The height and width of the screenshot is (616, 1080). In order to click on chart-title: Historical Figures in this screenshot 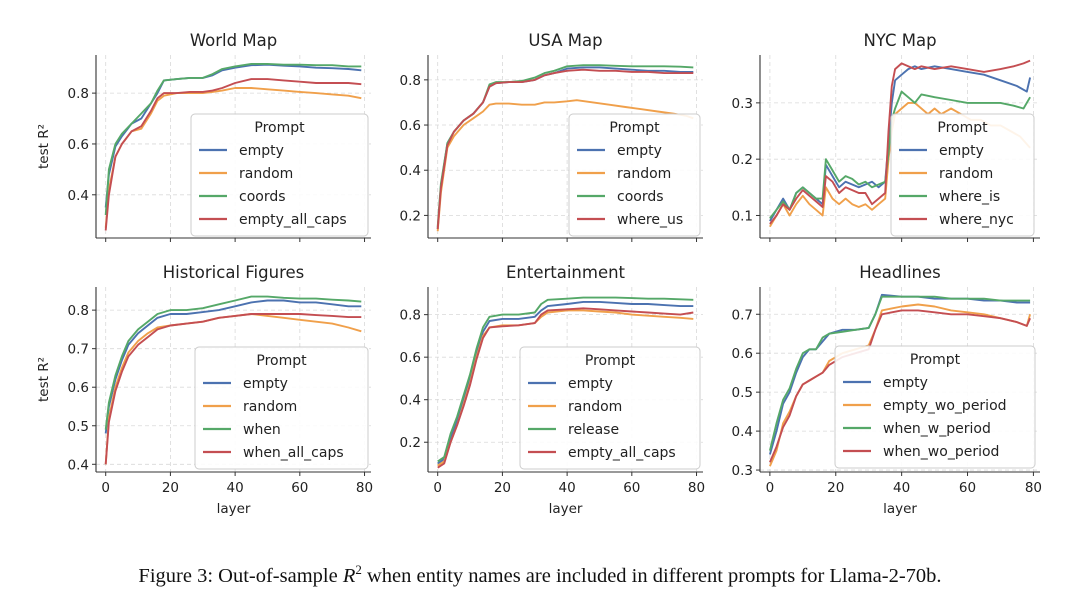, I will do `click(234, 272)`.